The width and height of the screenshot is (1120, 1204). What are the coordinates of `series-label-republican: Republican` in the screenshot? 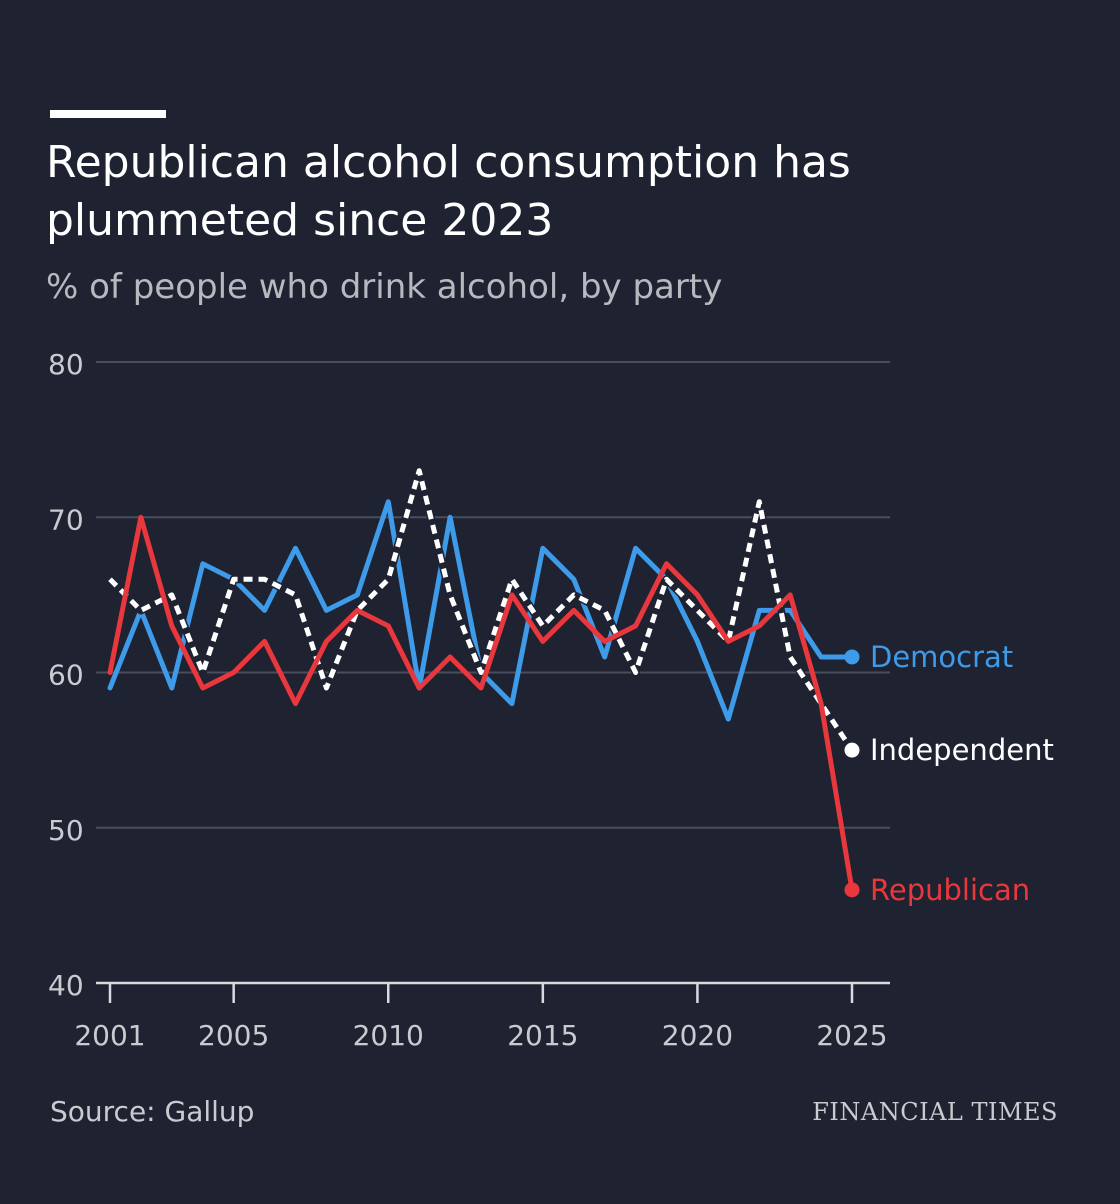 It's located at (950, 890).